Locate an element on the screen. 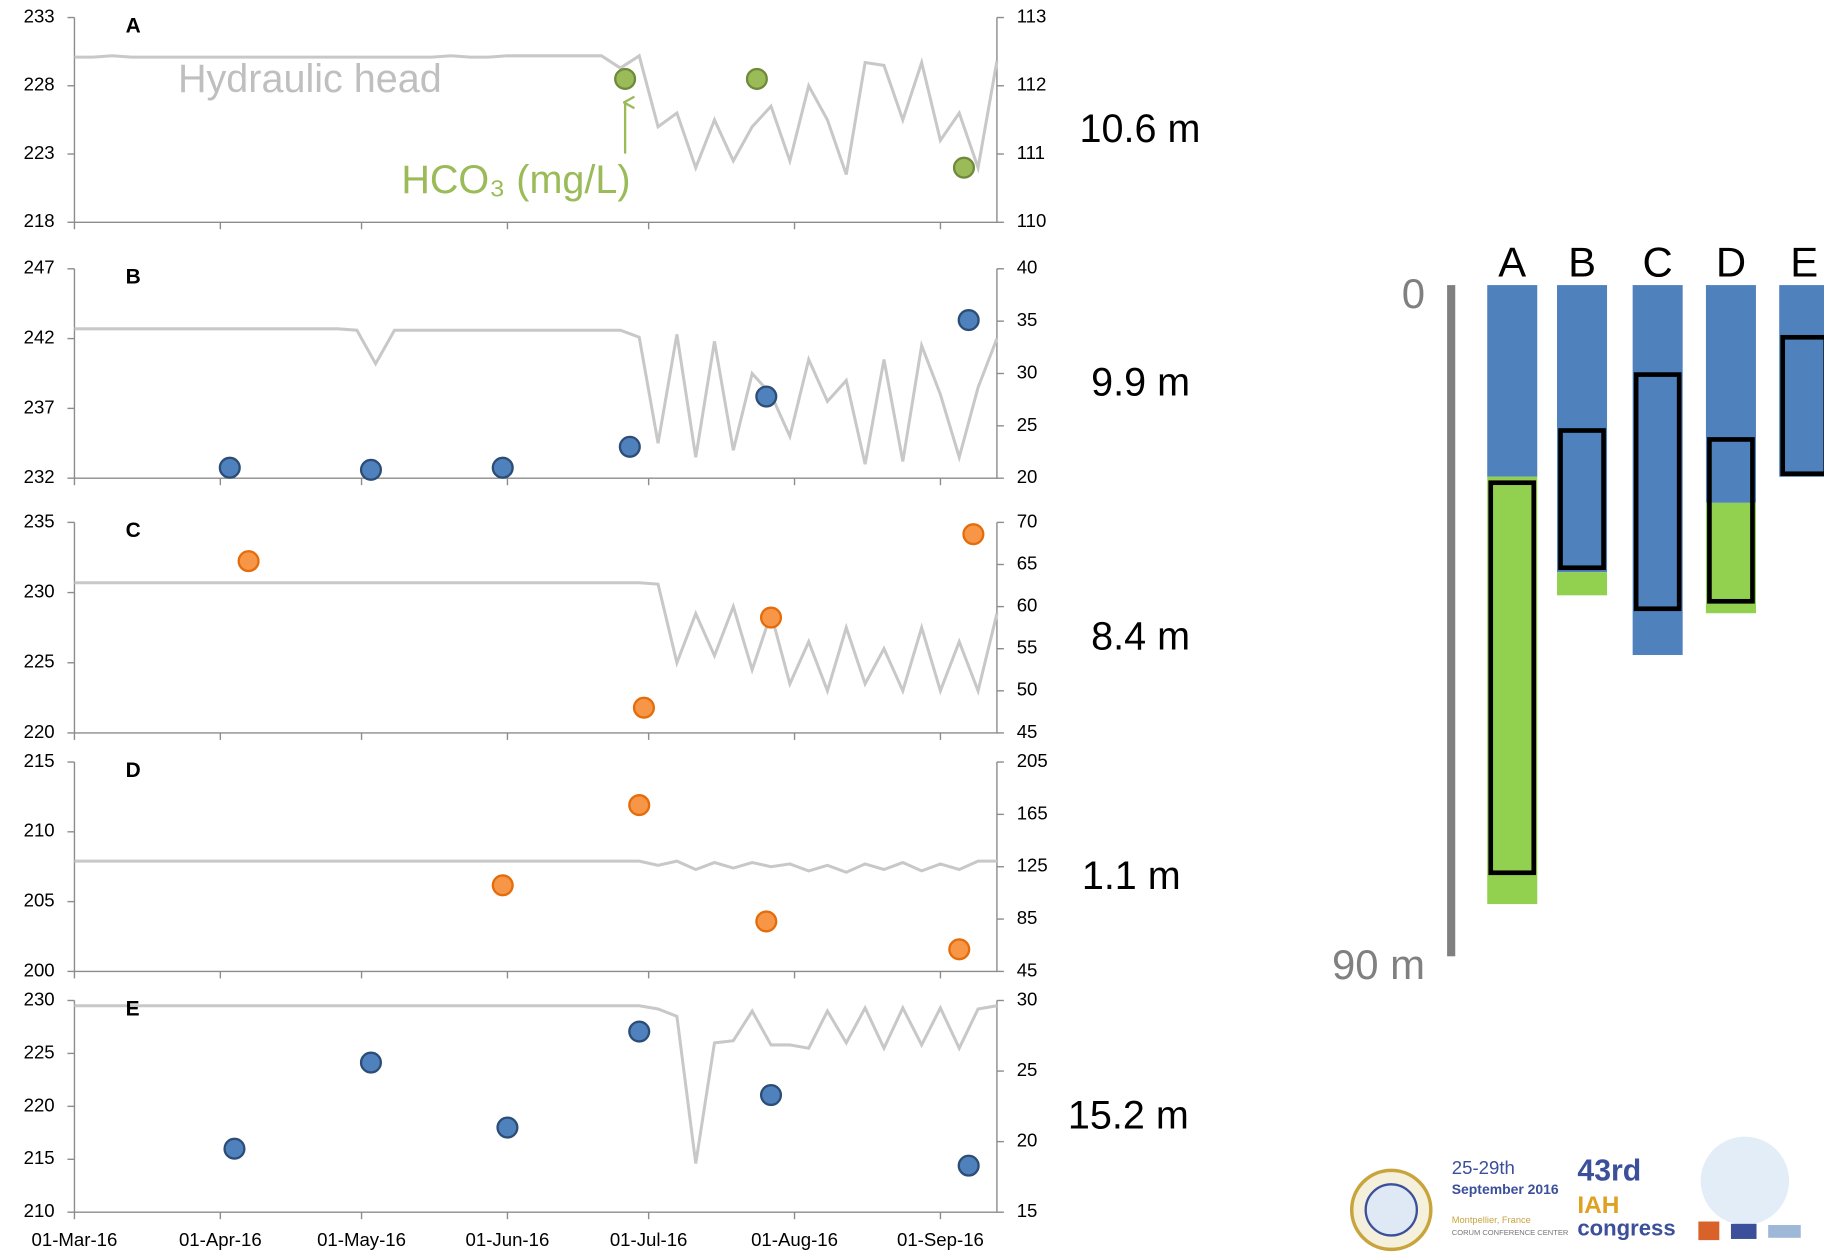  y-tick-label: 233 is located at coordinates (39, 15).